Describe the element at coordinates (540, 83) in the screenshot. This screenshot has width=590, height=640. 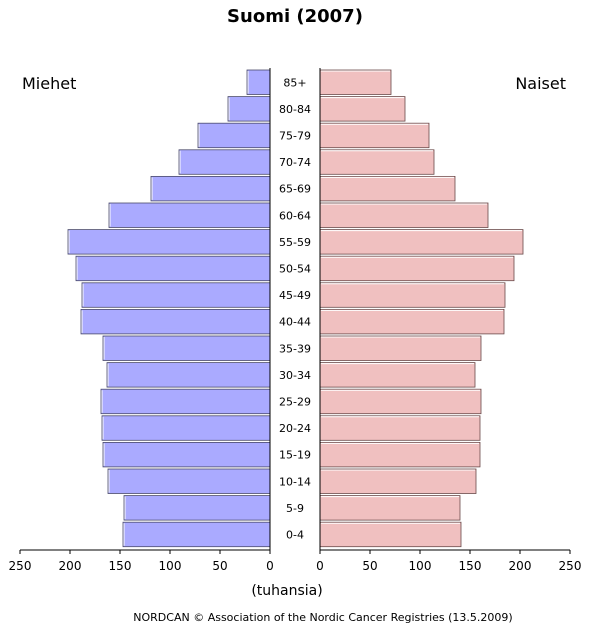
I see `right-side-label: Naiset` at that location.